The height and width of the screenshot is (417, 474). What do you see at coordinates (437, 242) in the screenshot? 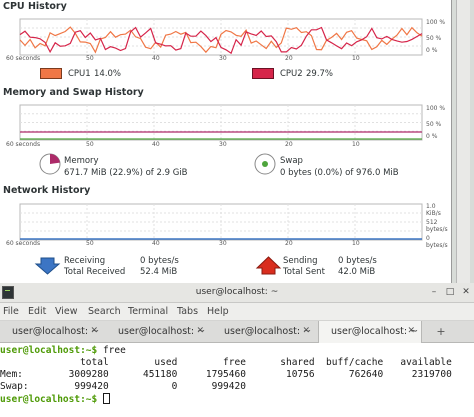
I see `net-ytick-0: 0 bytes/s` at bounding box center [437, 242].